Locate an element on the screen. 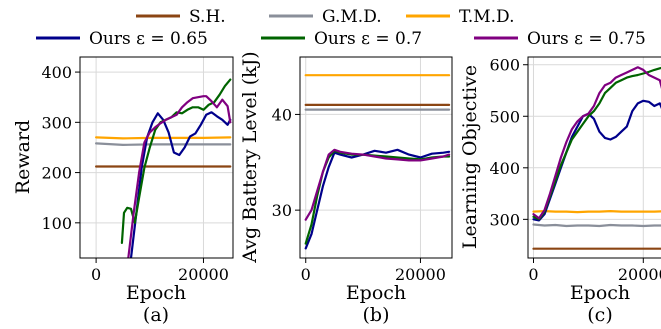 This screenshot has width=661, height=329. plot-frame-a is located at coordinates (156, 157).